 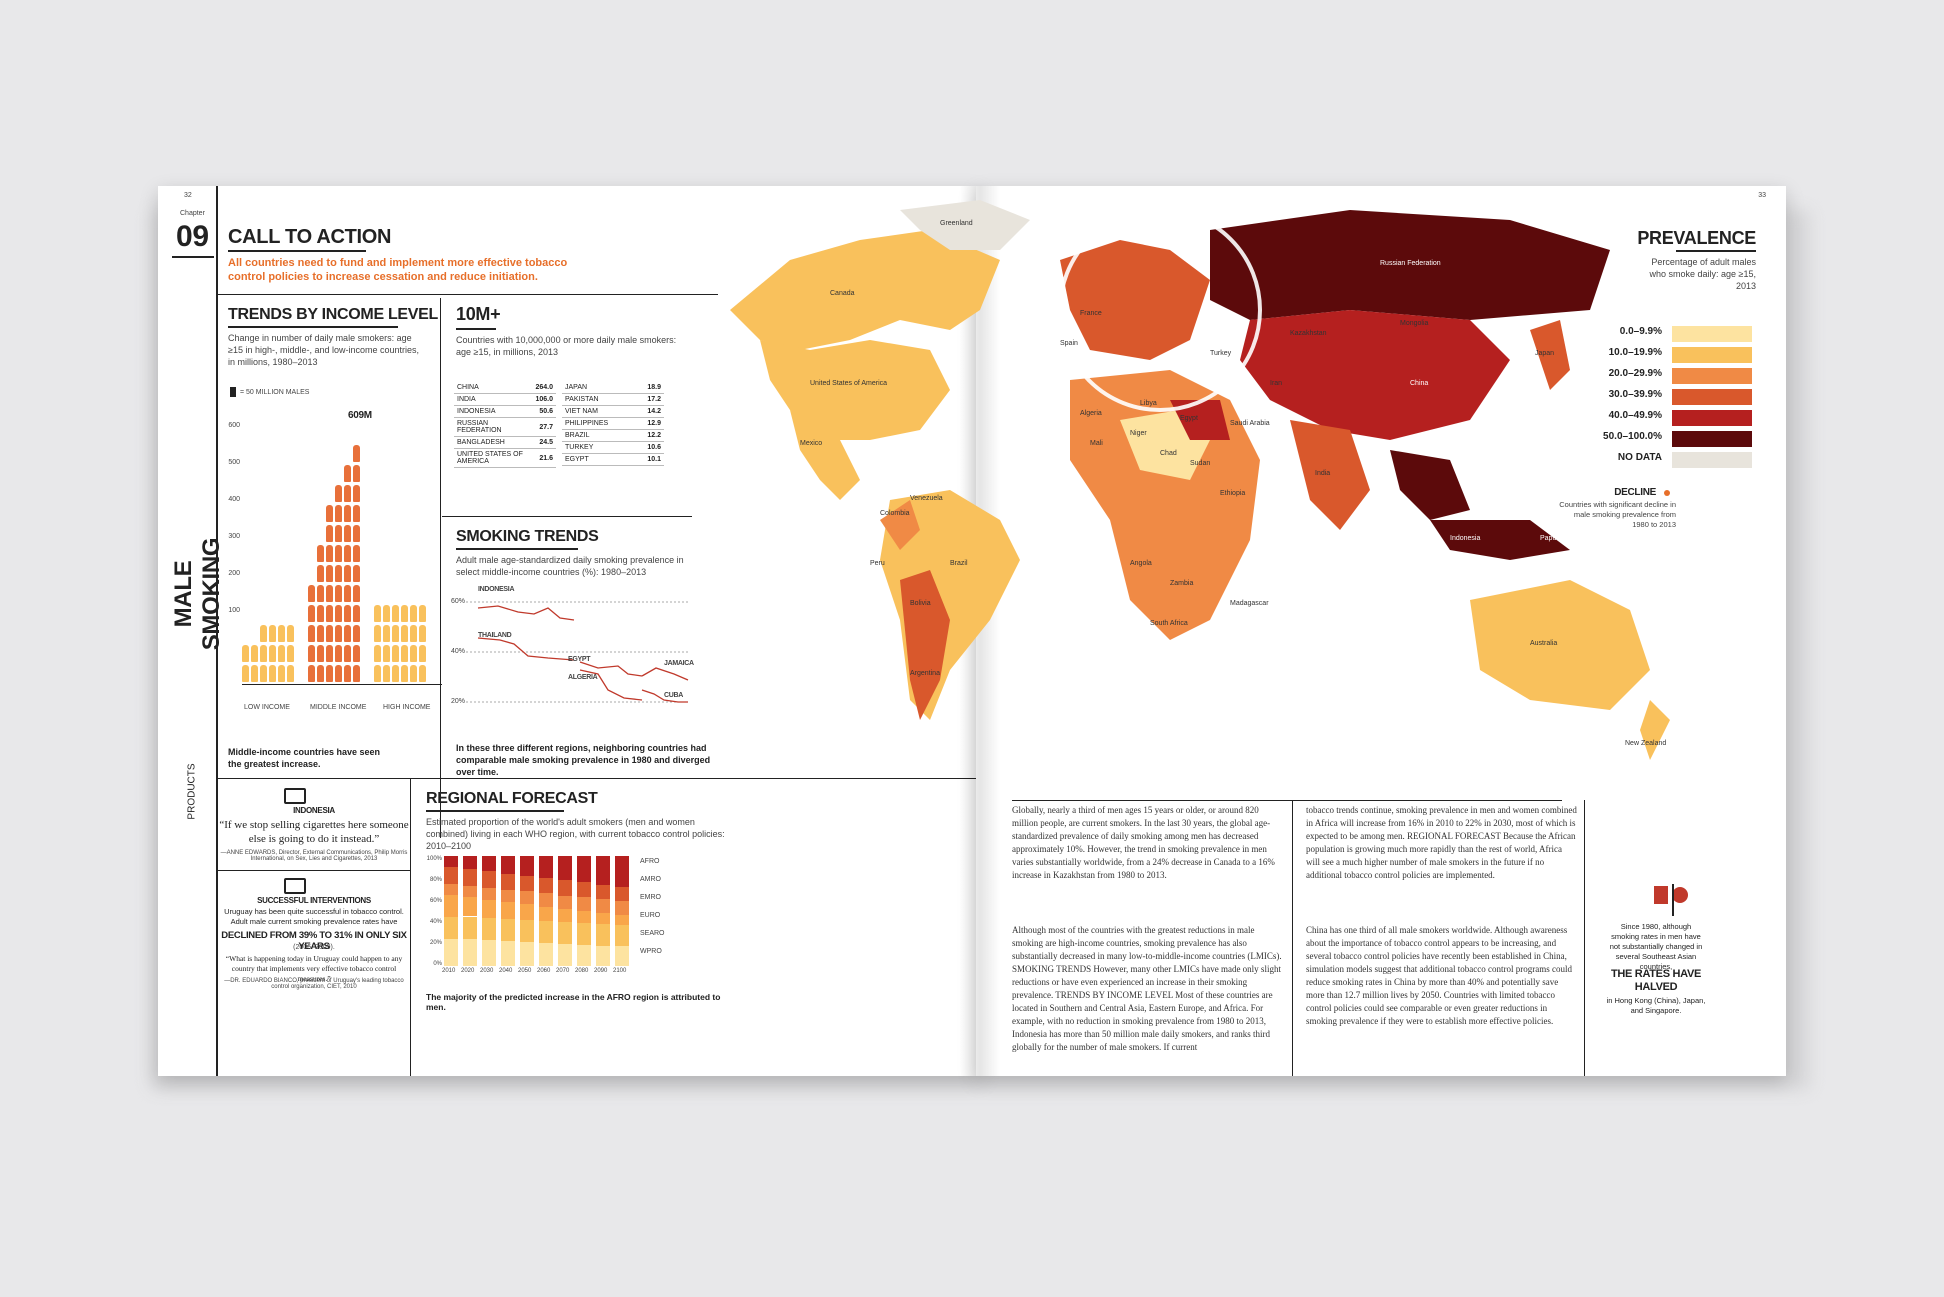 I want to click on quote-heading: INDONESIA, so click(x=314, y=810).